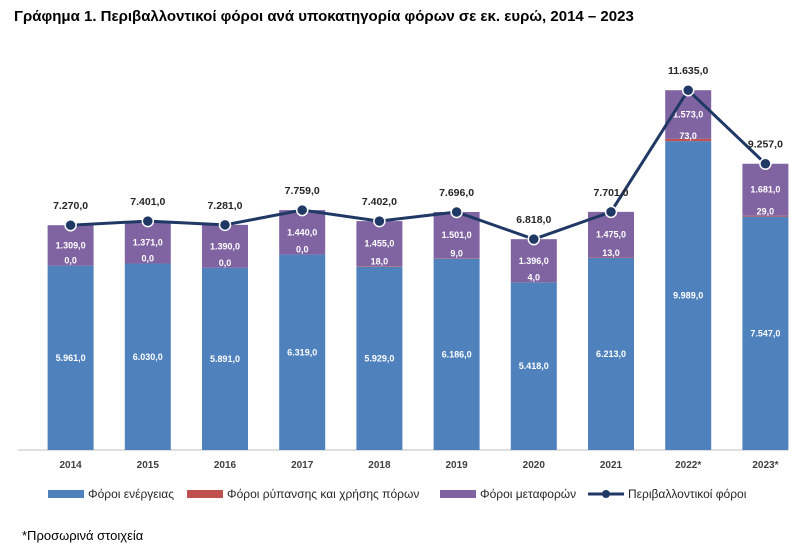 This screenshot has height=555, width=804. What do you see at coordinates (688, 136) in the screenshot?
I see `data-label-pollution: 73,0` at bounding box center [688, 136].